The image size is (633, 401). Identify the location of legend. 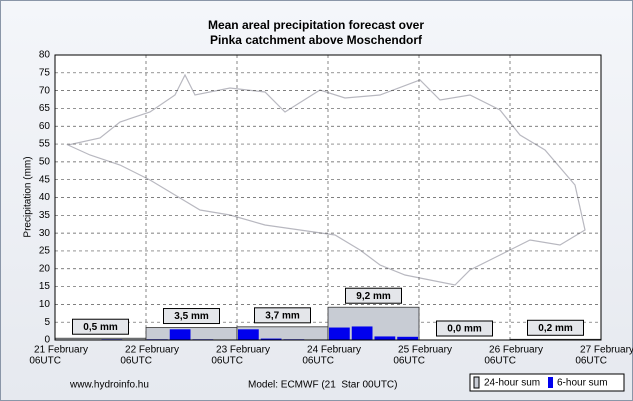
(547, 382).